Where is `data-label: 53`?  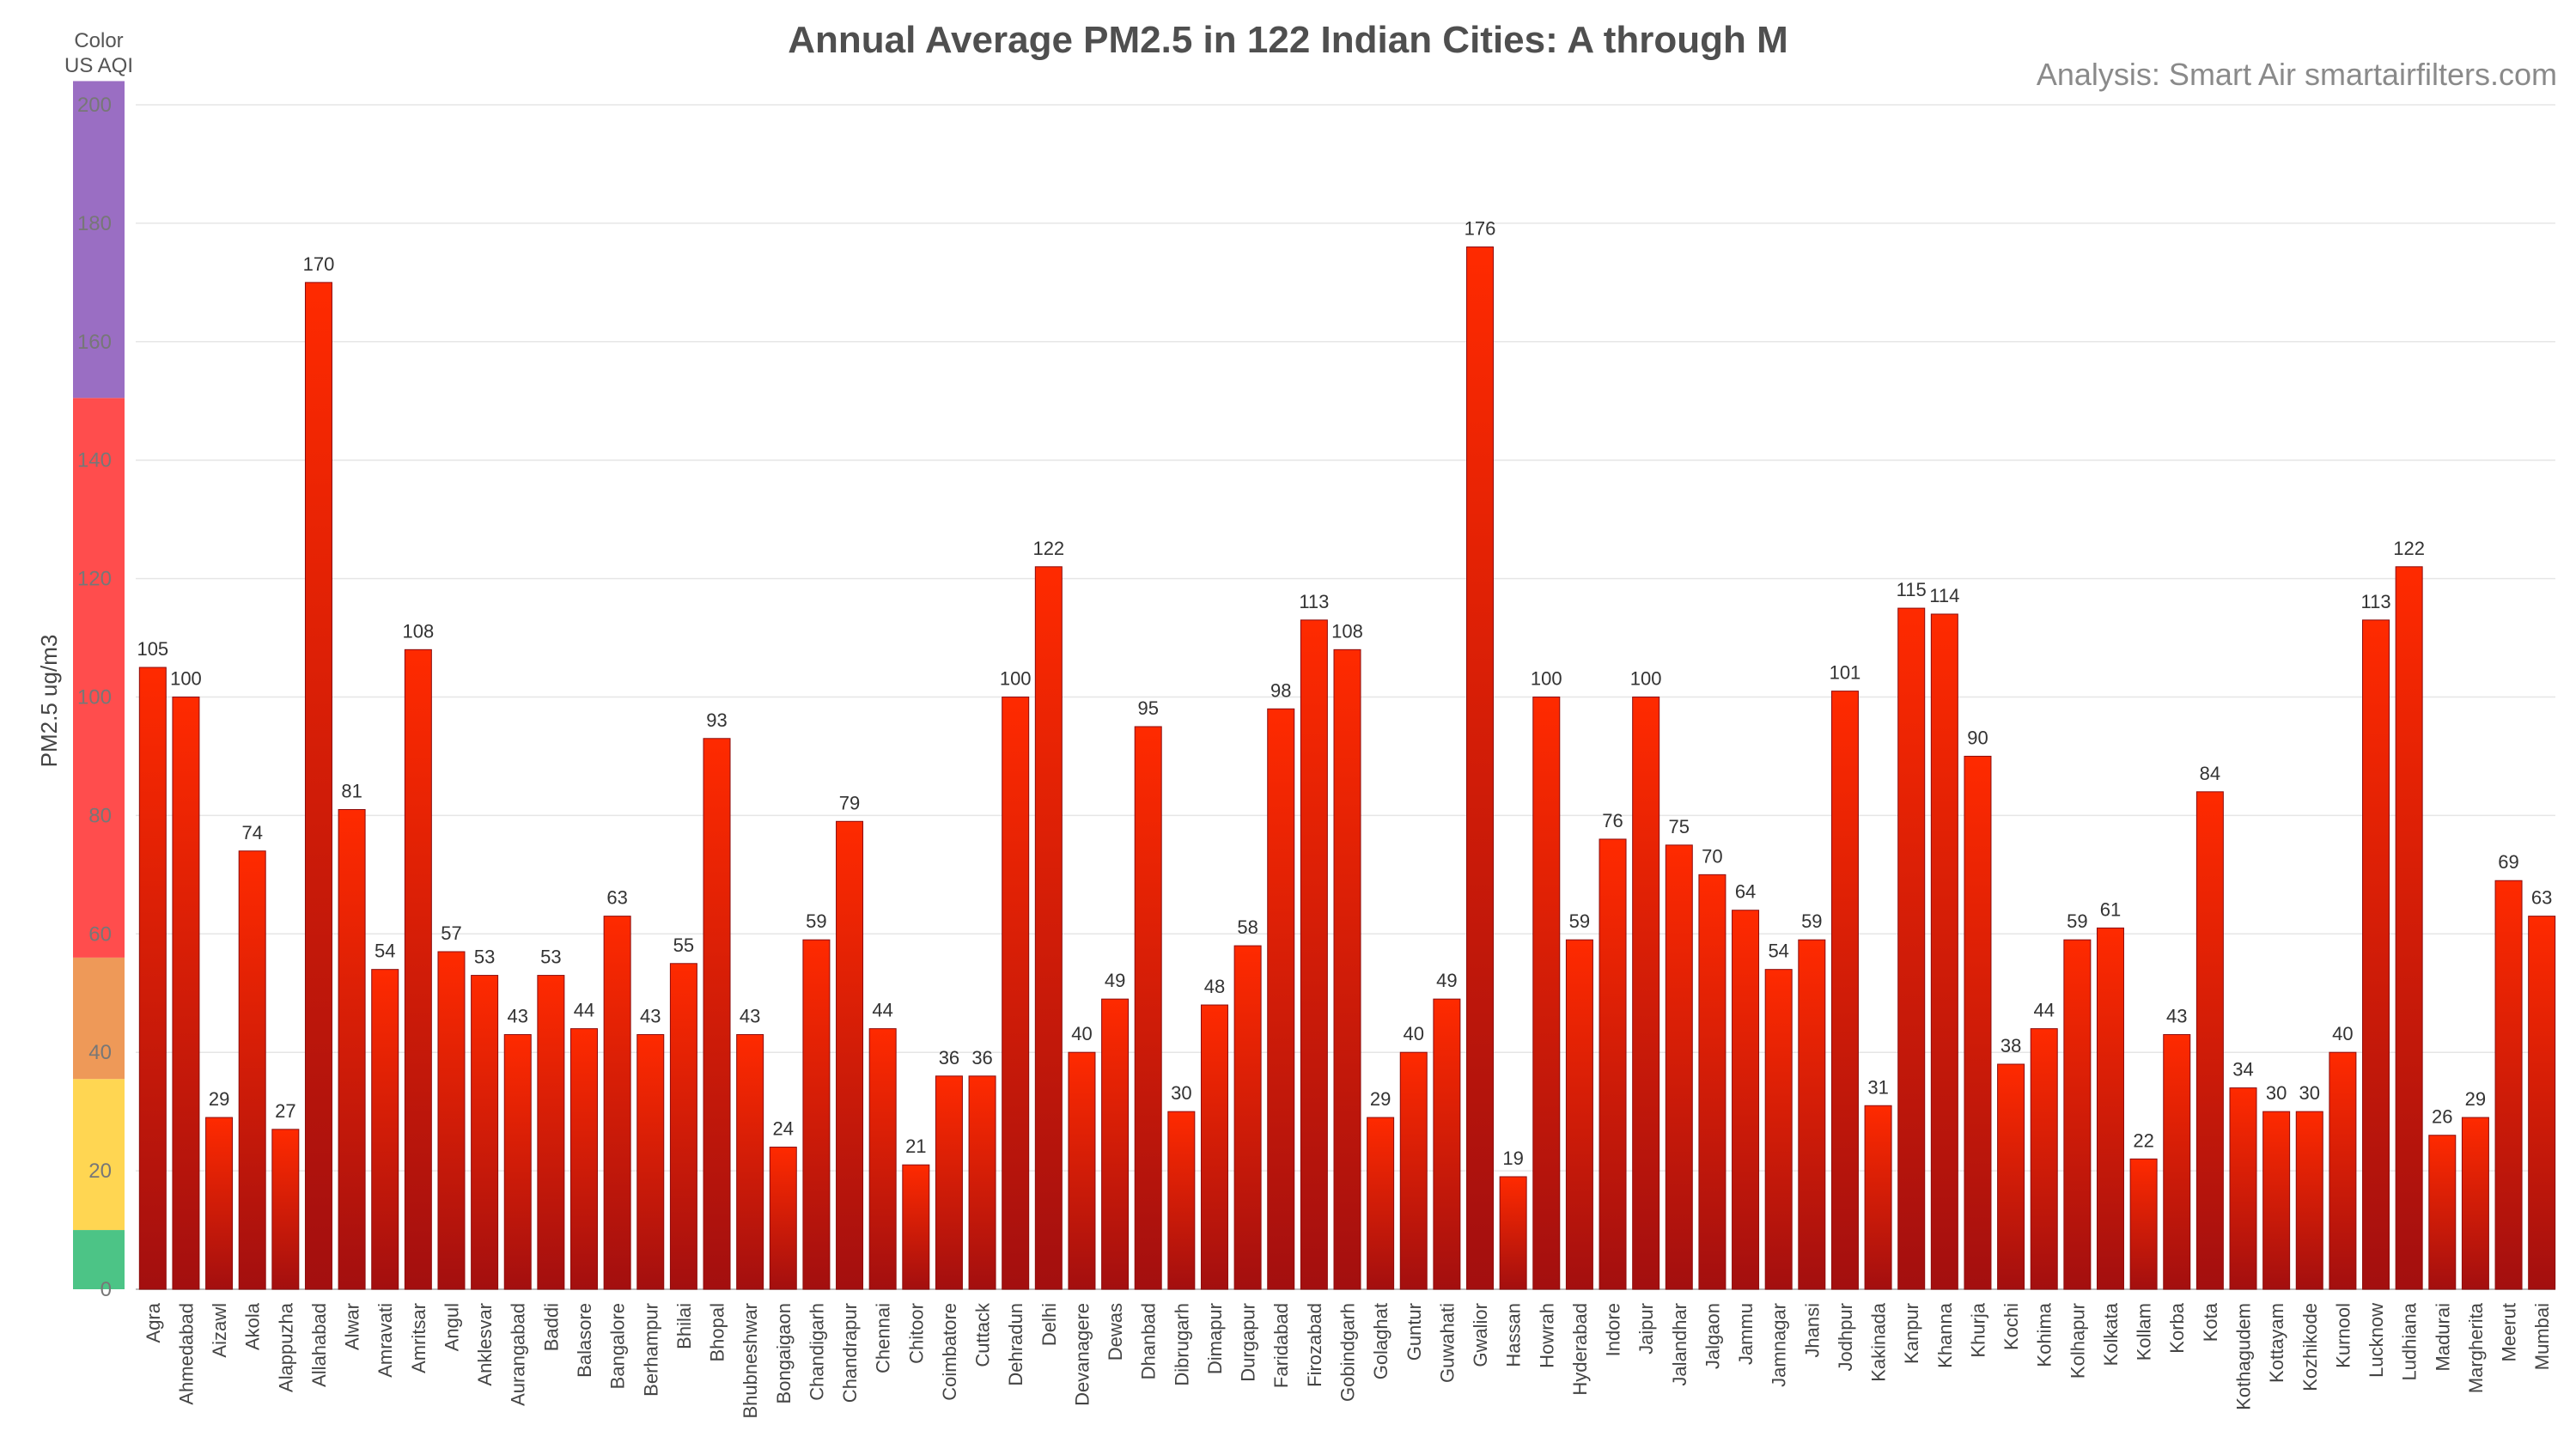 data-label: 53 is located at coordinates (550, 958).